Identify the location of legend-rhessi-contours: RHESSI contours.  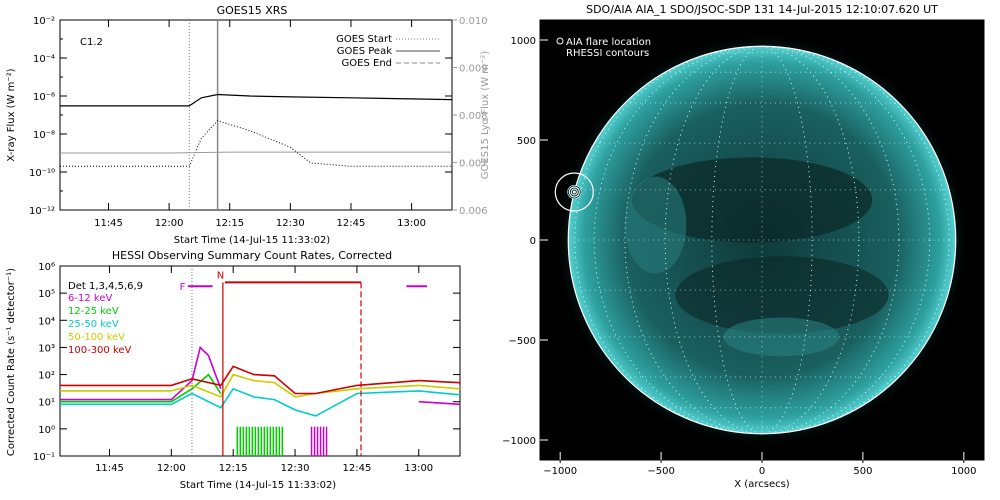
(607, 53).